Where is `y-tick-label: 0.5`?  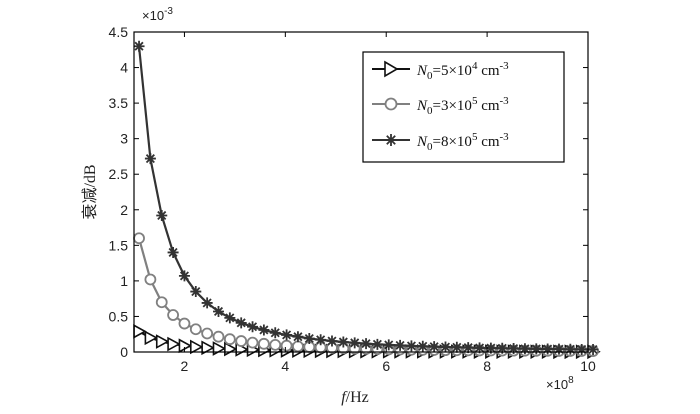 y-tick-label: 0.5 is located at coordinates (119, 316).